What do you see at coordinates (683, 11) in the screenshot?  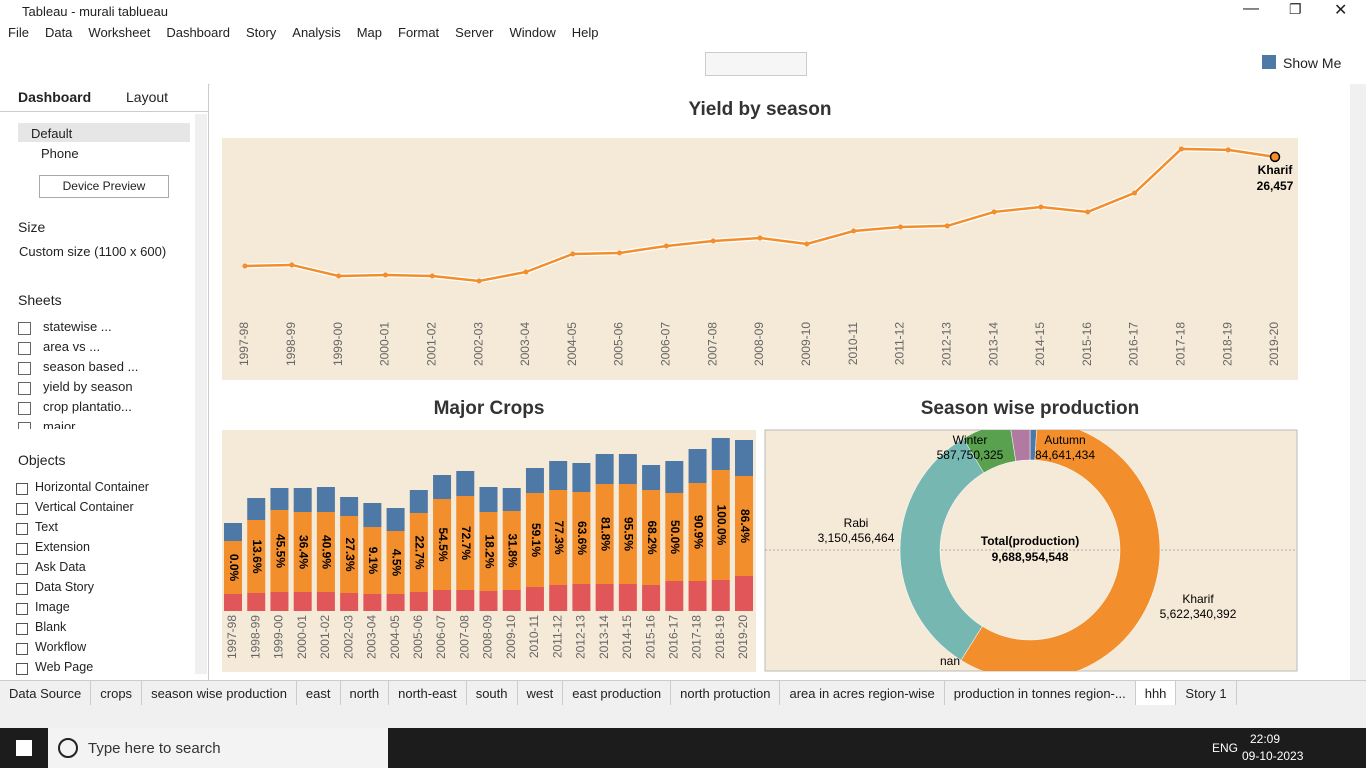 I see `title-bar: Tableau - murali tablueau — ❐ ✕` at bounding box center [683, 11].